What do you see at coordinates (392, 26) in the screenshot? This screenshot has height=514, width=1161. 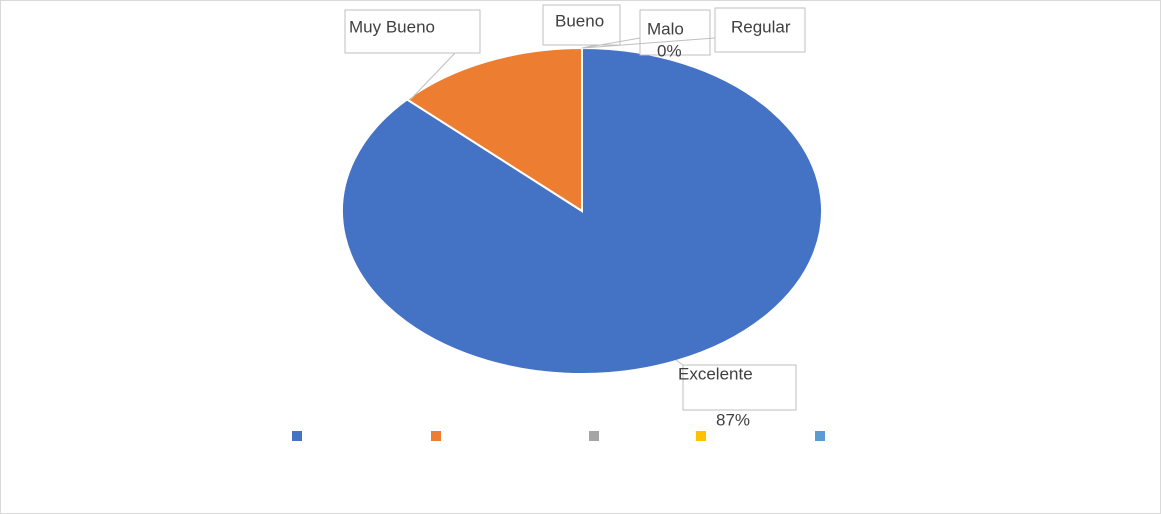 I see `data-label-name: Muy Bueno` at bounding box center [392, 26].